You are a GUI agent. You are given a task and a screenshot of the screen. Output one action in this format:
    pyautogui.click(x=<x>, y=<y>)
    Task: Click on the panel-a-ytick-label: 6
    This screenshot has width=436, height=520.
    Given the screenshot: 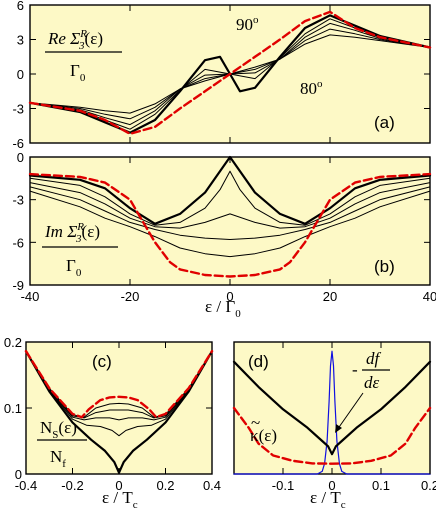 What is the action you would take?
    pyautogui.click(x=20, y=6)
    